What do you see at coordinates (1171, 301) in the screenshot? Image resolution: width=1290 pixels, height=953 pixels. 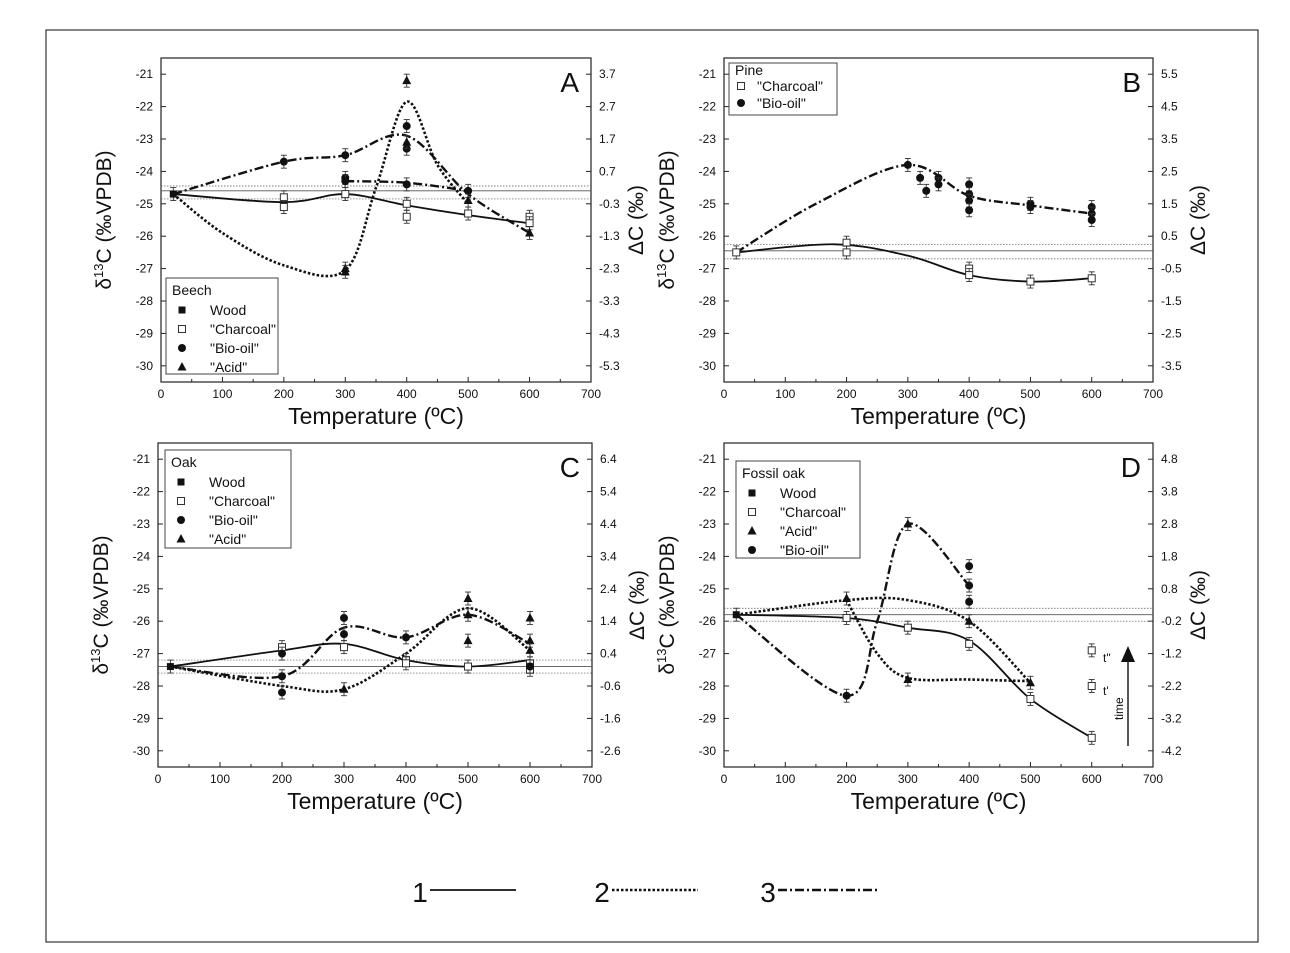 I see `y2-tick-label: -1.5` at bounding box center [1171, 301].